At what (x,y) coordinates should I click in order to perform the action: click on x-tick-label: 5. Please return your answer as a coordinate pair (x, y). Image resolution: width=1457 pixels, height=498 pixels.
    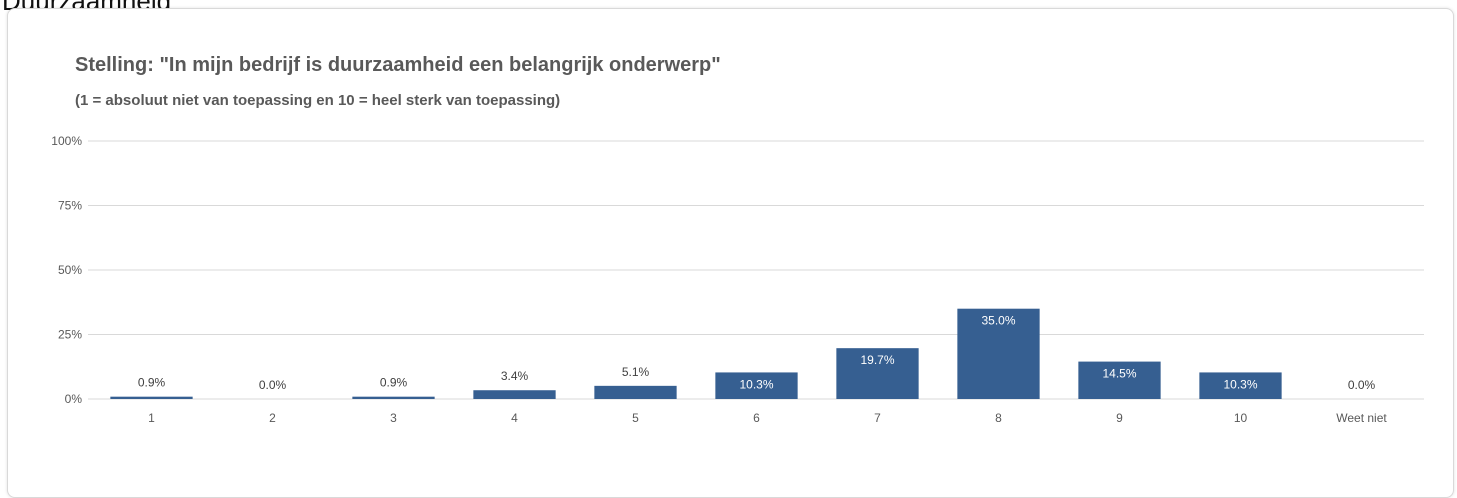
    Looking at the image, I should click on (635, 418).